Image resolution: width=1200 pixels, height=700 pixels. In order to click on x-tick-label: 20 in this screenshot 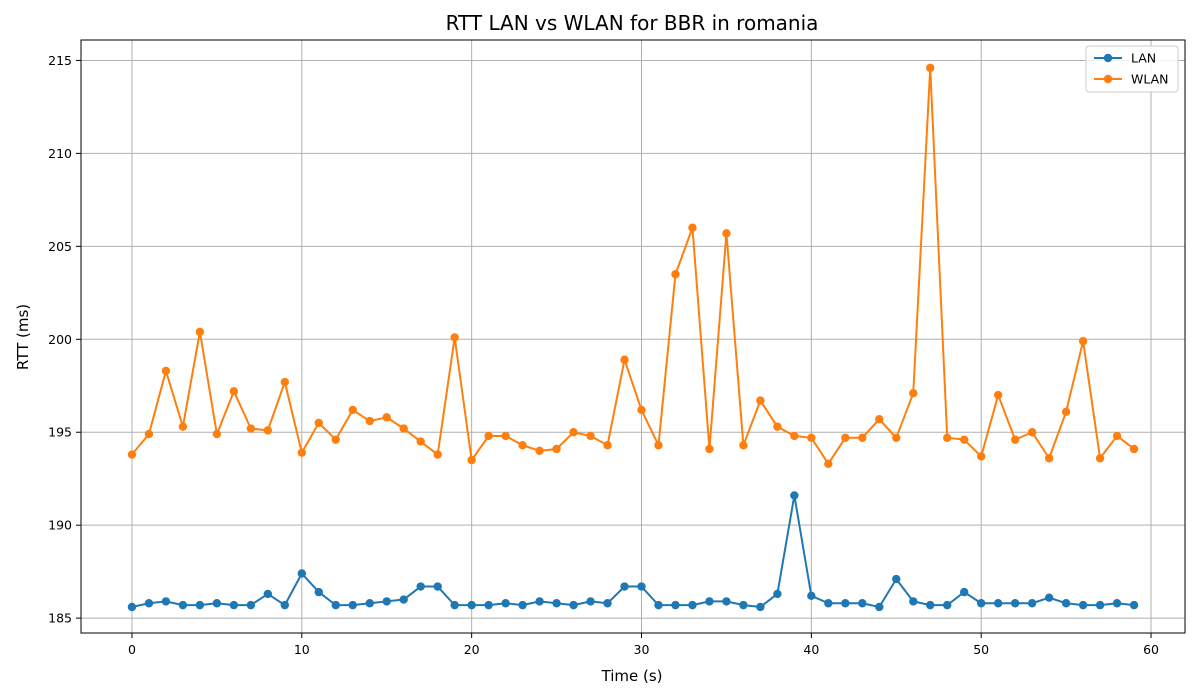, I will do `click(472, 649)`.